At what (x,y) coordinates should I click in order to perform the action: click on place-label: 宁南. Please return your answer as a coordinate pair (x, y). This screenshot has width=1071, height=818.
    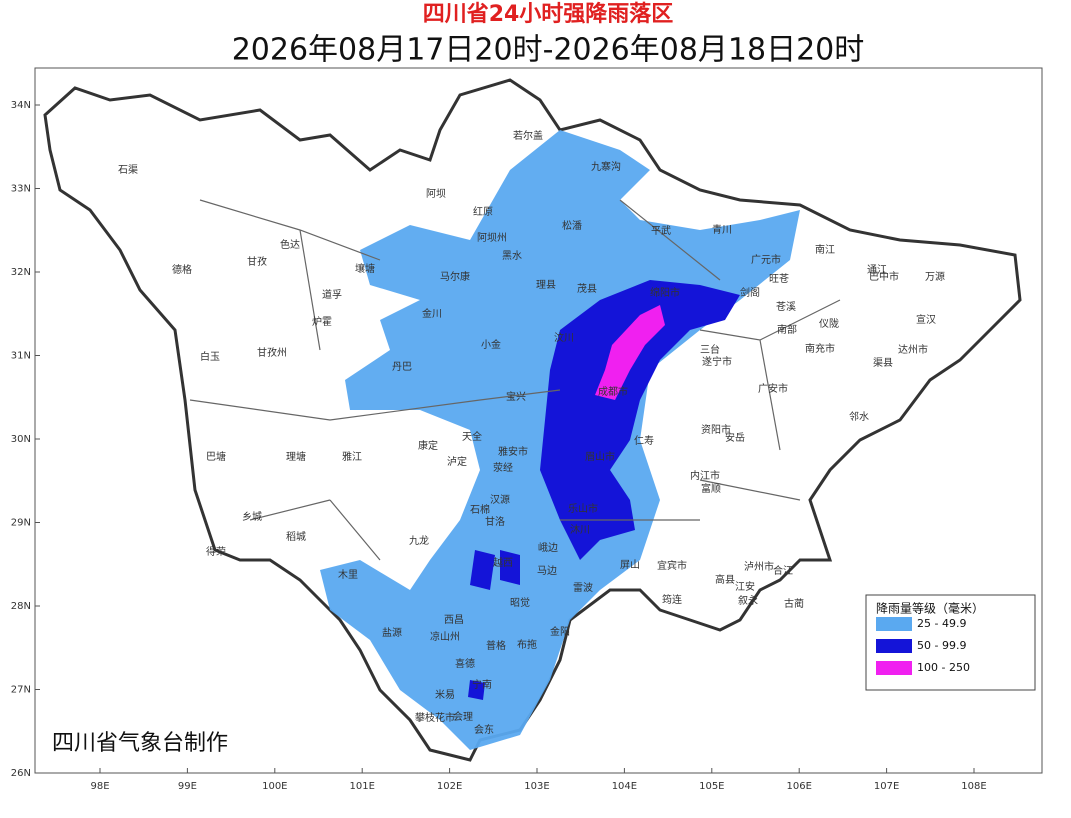
    Looking at the image, I should click on (482, 684).